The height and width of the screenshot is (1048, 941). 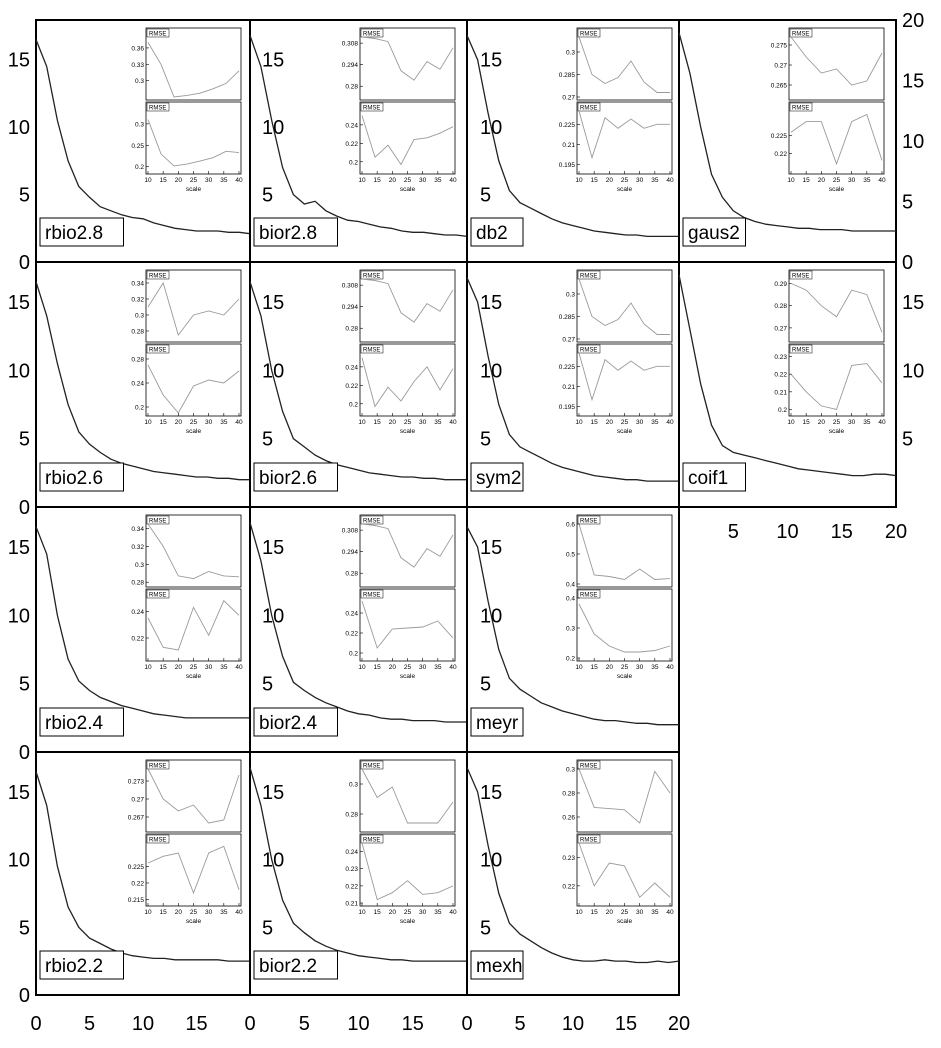 I want to click on inset-top: RMSE 0.273 0.27 0.267, so click(x=185, y=796).